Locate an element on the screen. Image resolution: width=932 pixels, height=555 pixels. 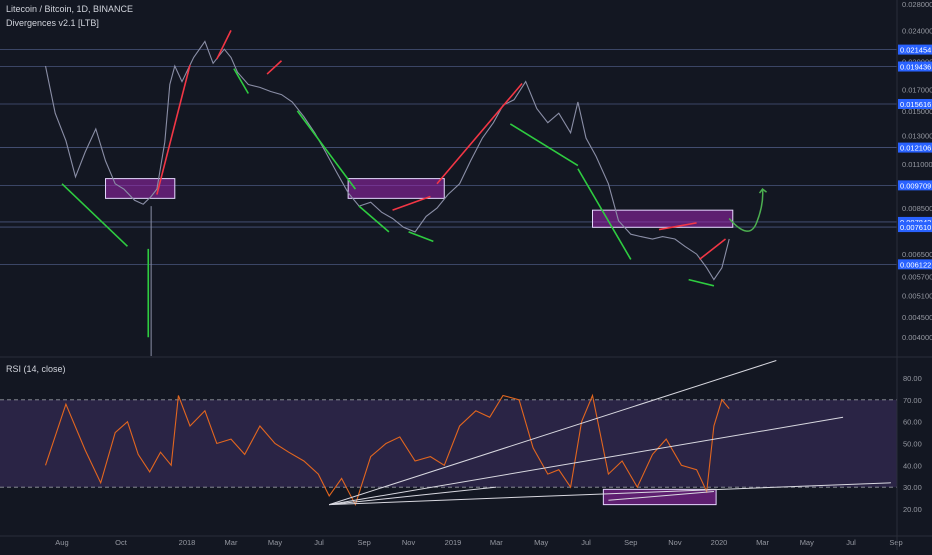
price-level-tag-label: 0.007610 is located at coordinates (915, 227).